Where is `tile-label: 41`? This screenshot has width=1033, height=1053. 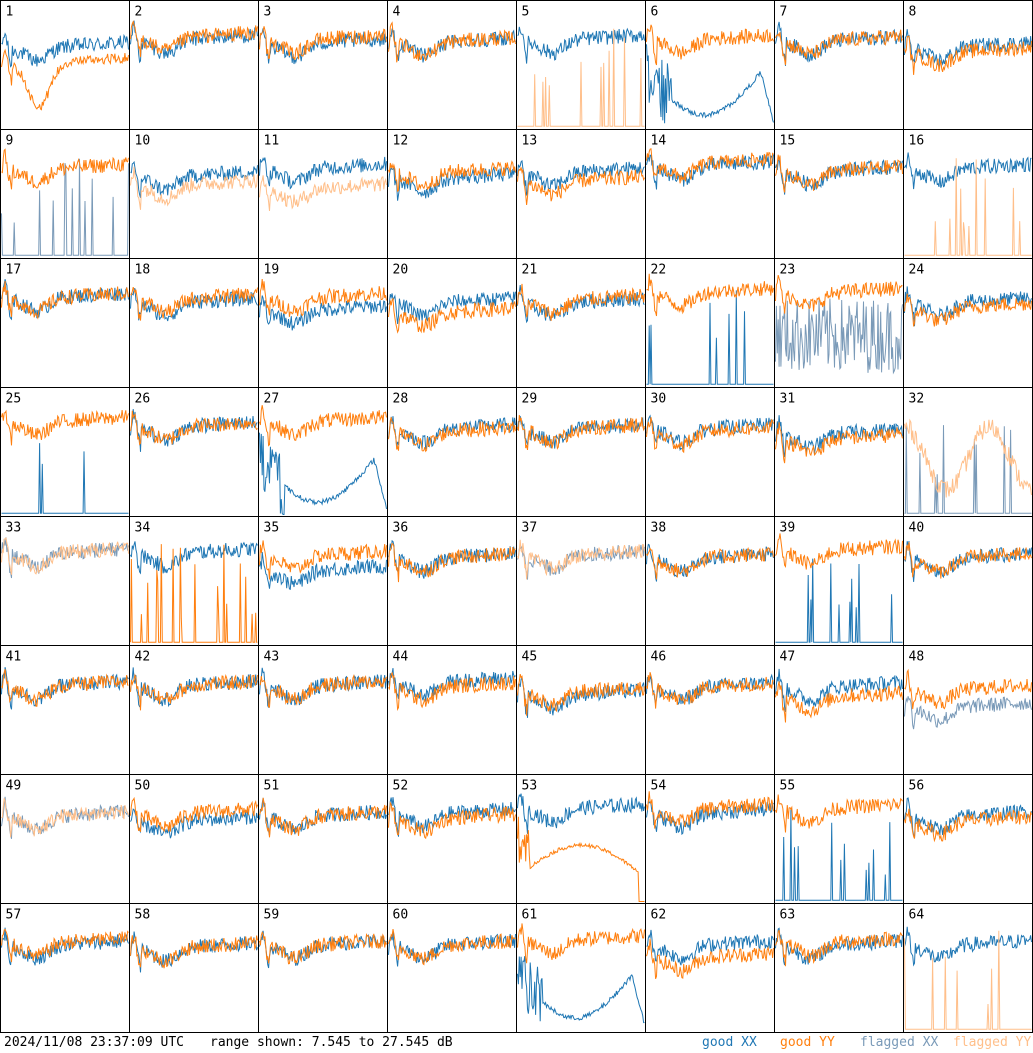 tile-label: 41 is located at coordinates (14, 657).